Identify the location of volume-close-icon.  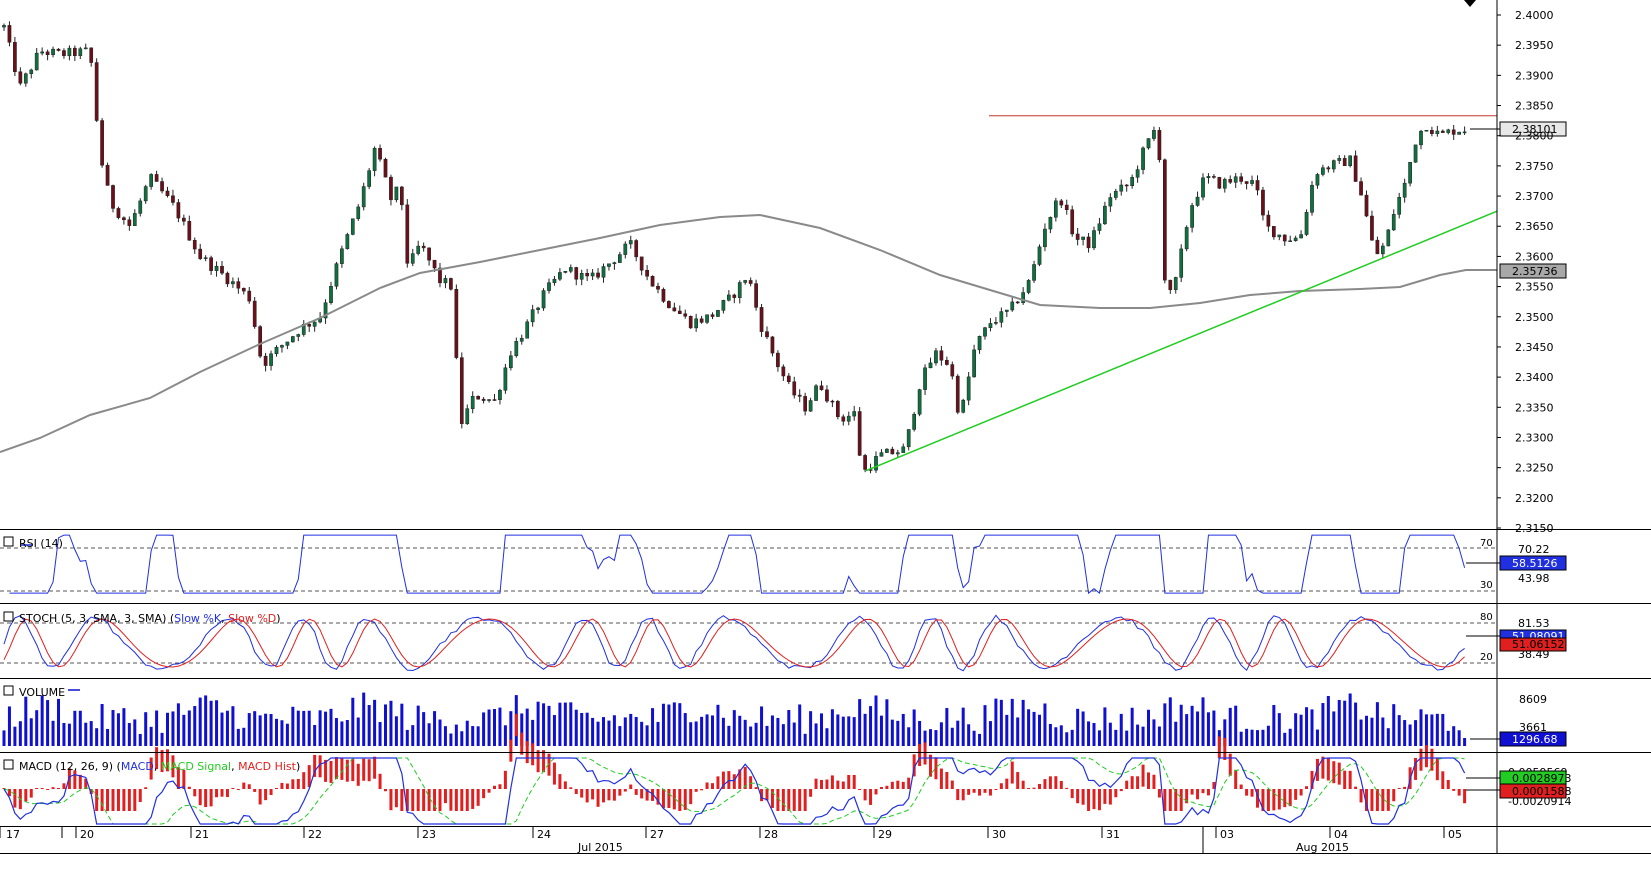
(8, 690).